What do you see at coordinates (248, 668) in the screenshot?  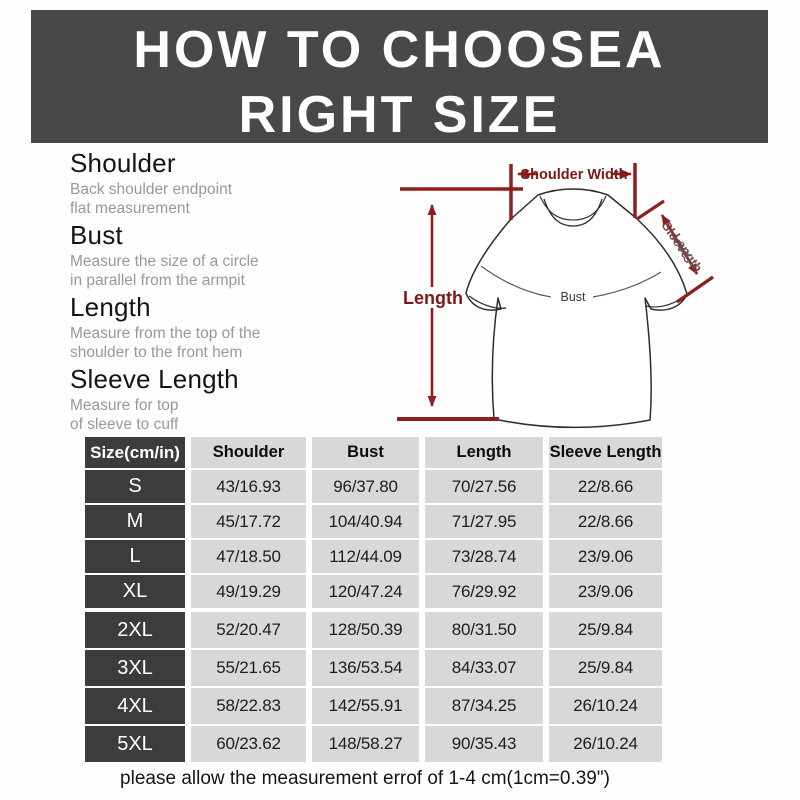 I see `table-cell: 55/21.65` at bounding box center [248, 668].